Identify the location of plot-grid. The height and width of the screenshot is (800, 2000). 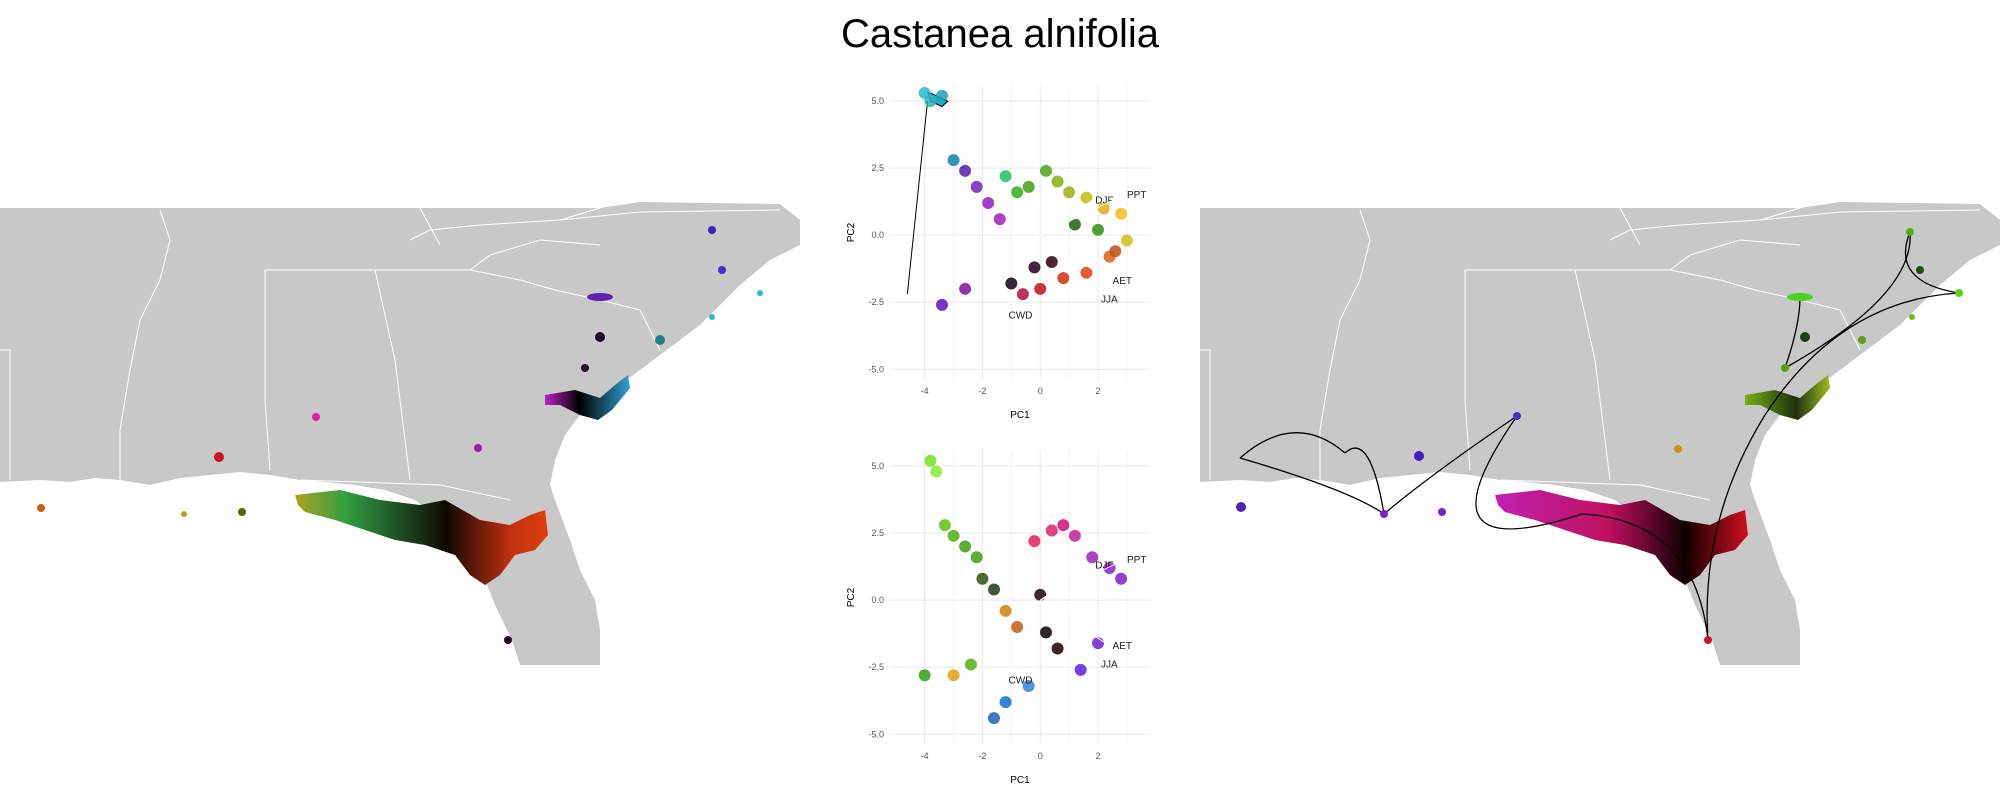
(1020, 597).